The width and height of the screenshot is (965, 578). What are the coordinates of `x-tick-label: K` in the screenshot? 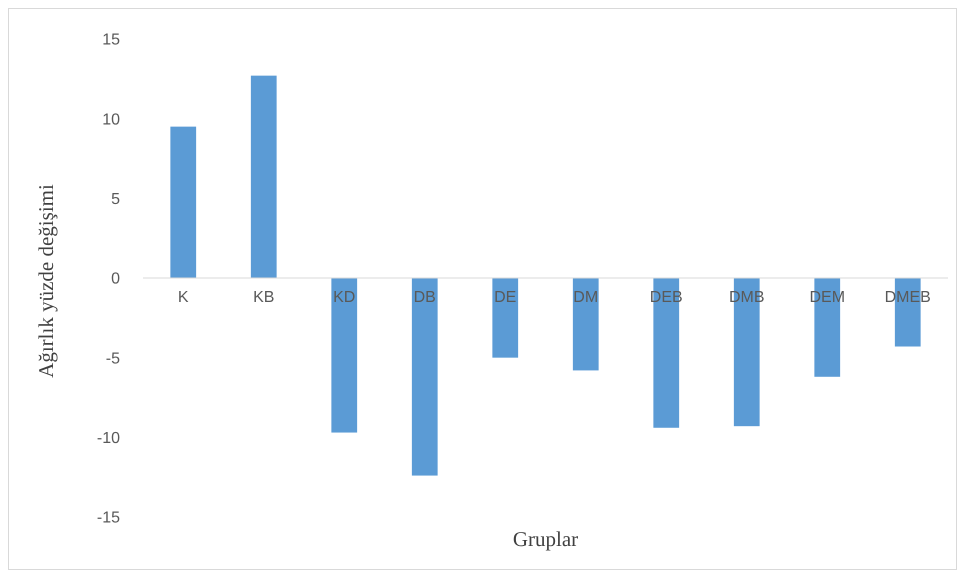 It's located at (183, 297).